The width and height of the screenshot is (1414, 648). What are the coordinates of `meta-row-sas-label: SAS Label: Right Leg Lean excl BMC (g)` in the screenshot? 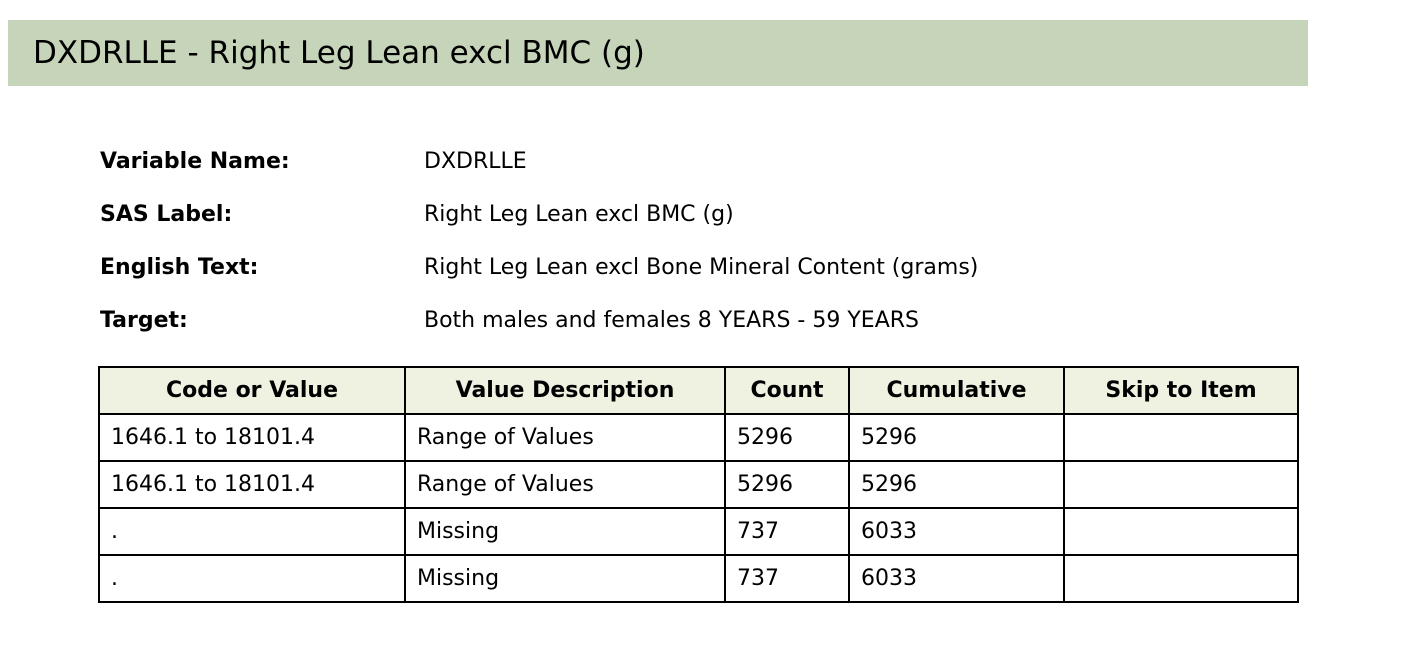 It's located at (700, 214).